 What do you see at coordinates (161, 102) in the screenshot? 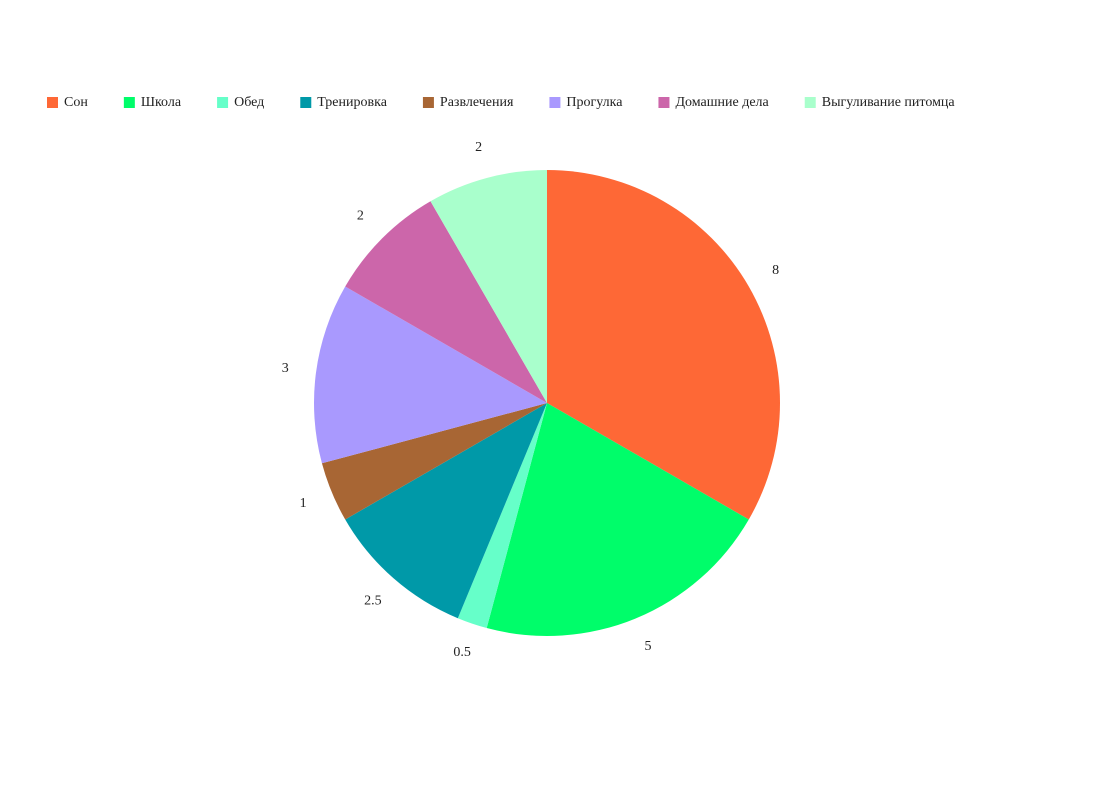
I see `legend-label: Школа` at bounding box center [161, 102].